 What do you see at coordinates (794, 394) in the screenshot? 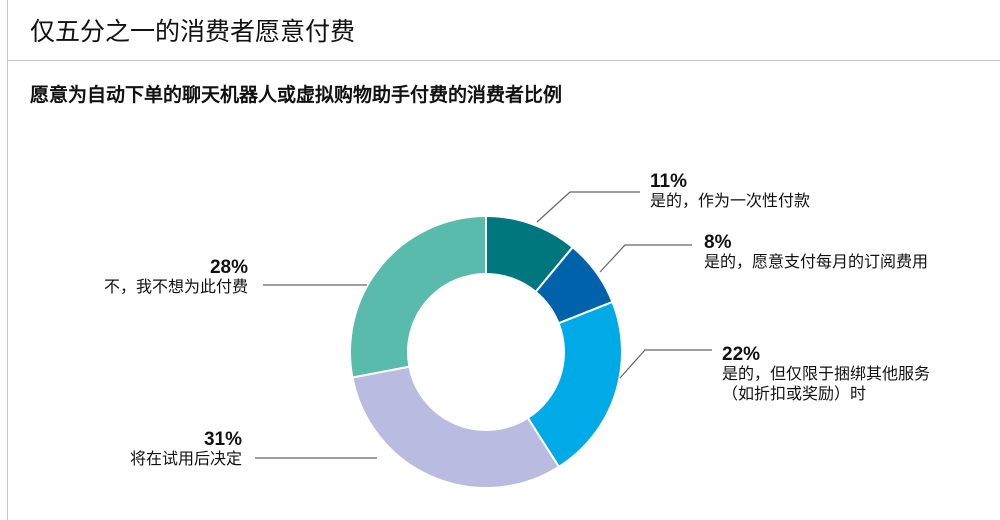
I see `slice-2-text-2: （如折扣或奖励）时` at bounding box center [794, 394].